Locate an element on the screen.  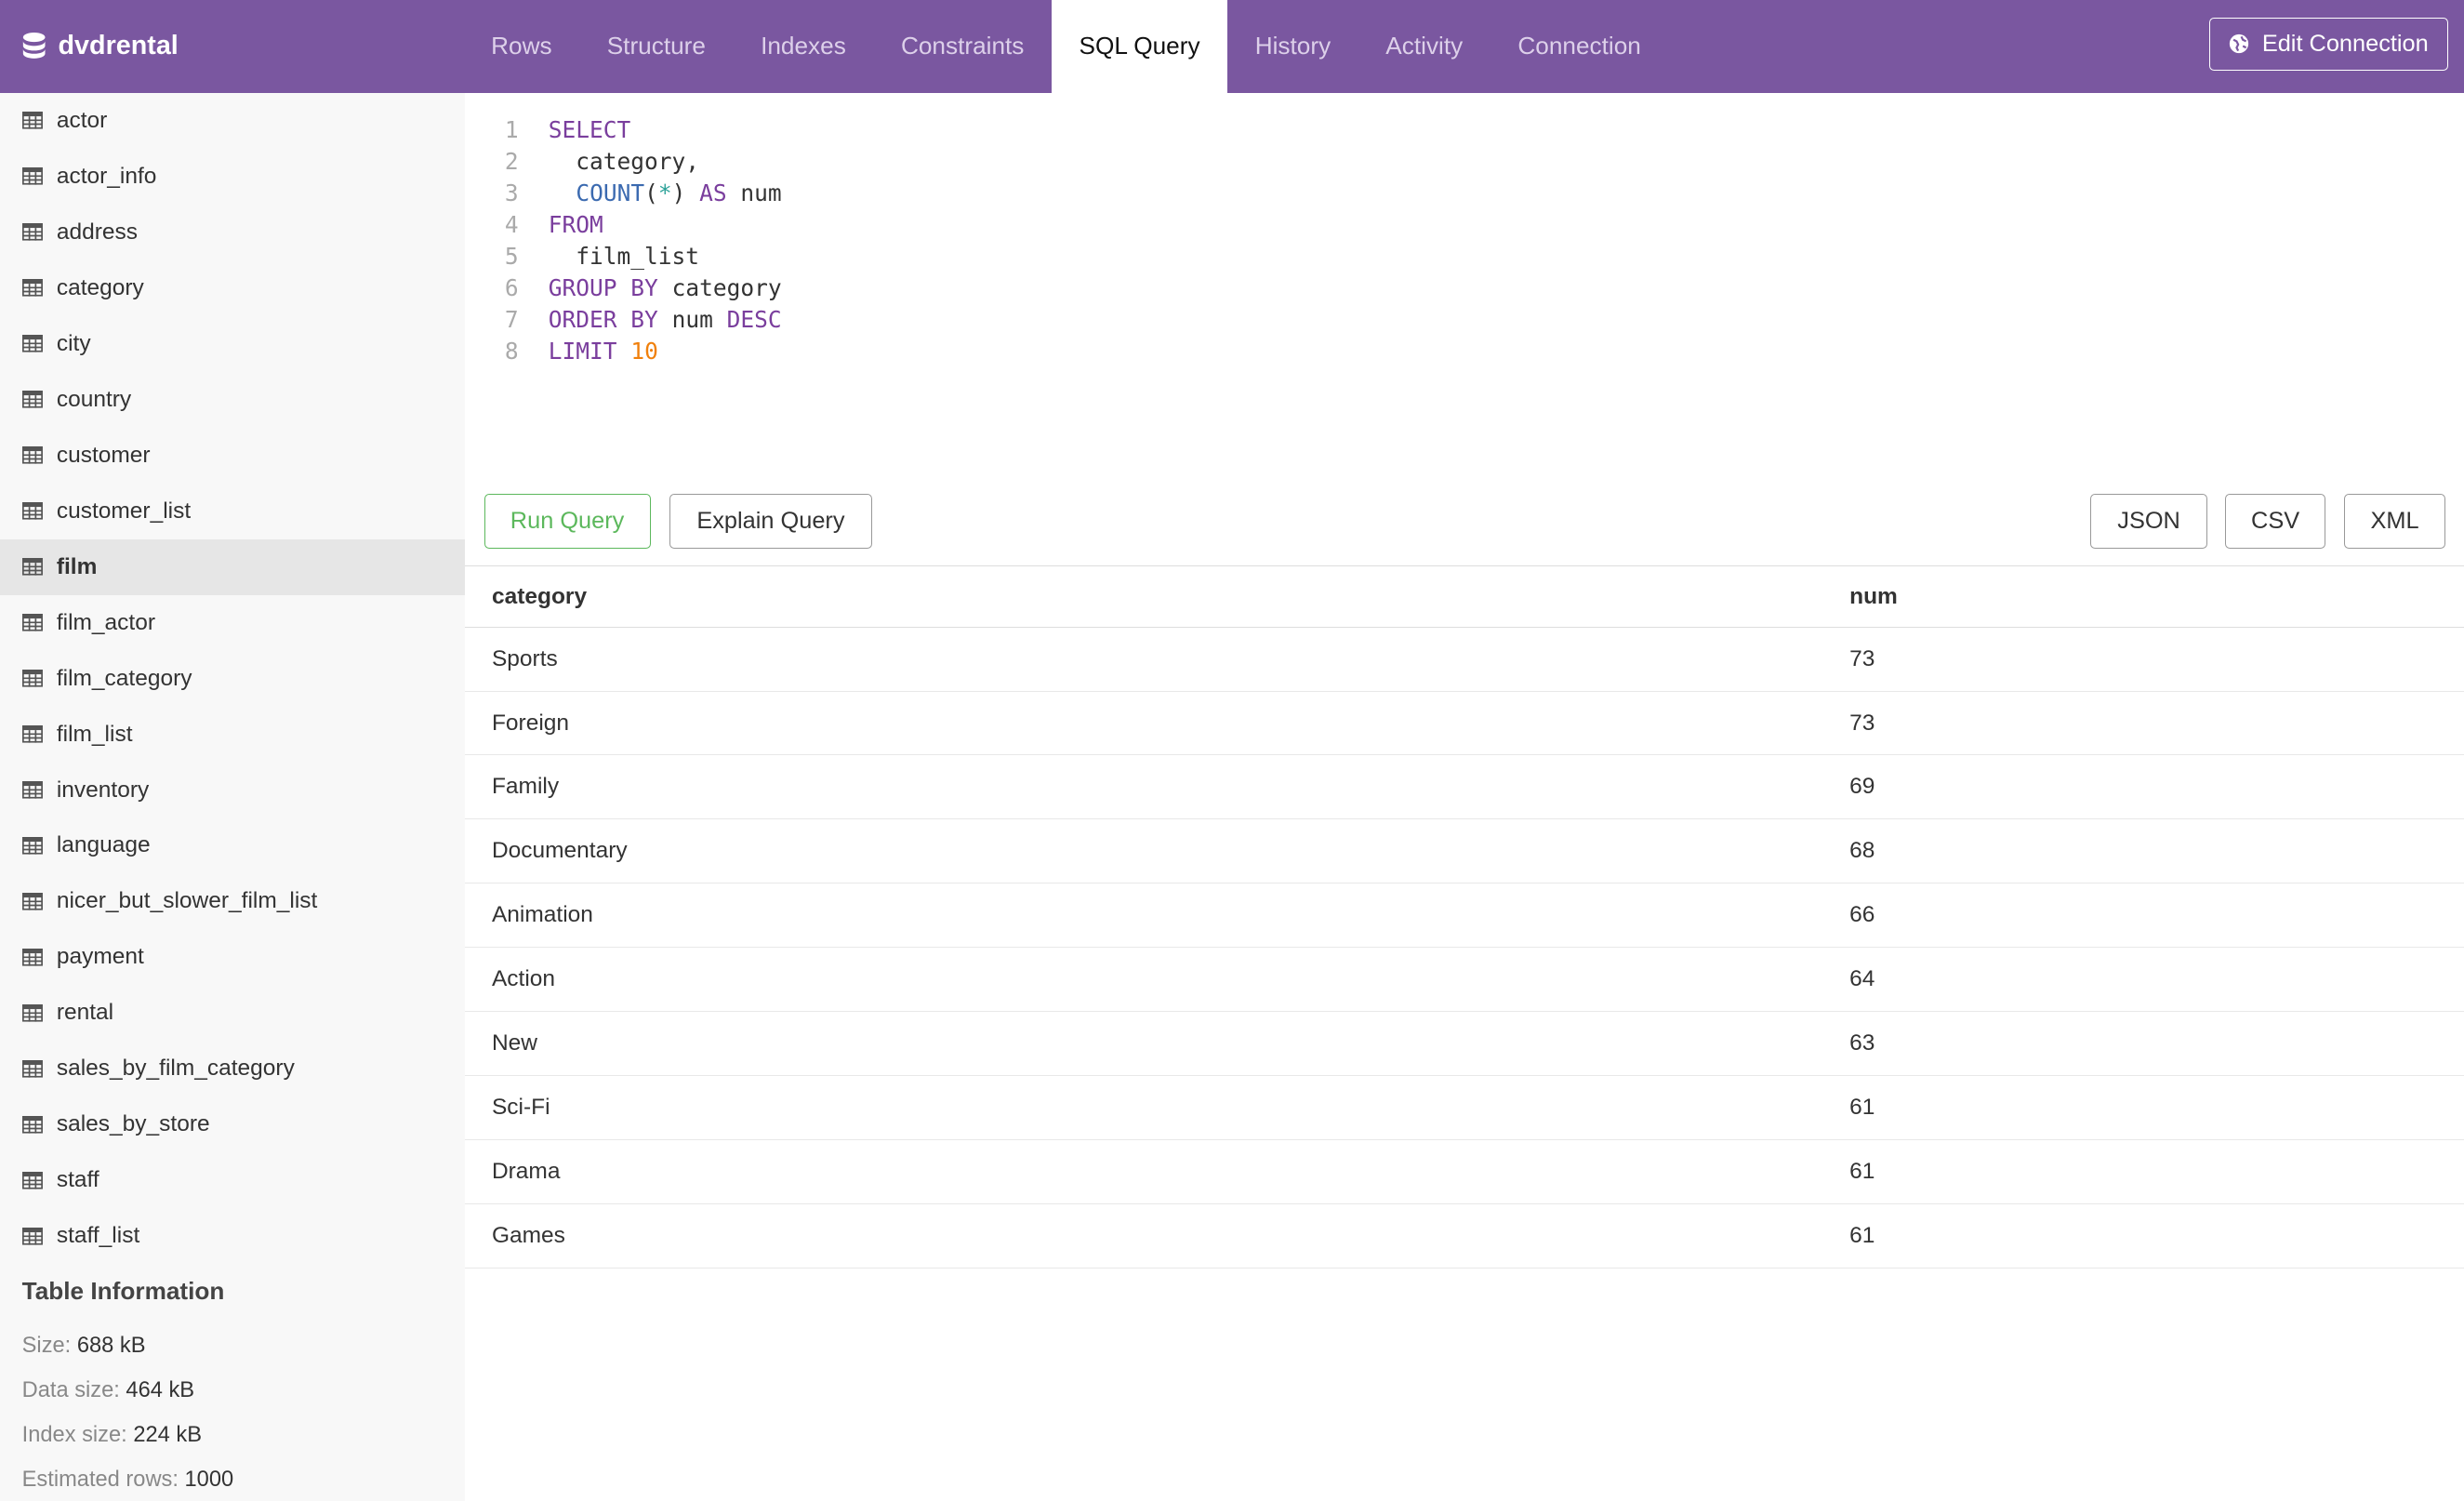
explain-query-button: Explain Query is located at coordinates (770, 521).